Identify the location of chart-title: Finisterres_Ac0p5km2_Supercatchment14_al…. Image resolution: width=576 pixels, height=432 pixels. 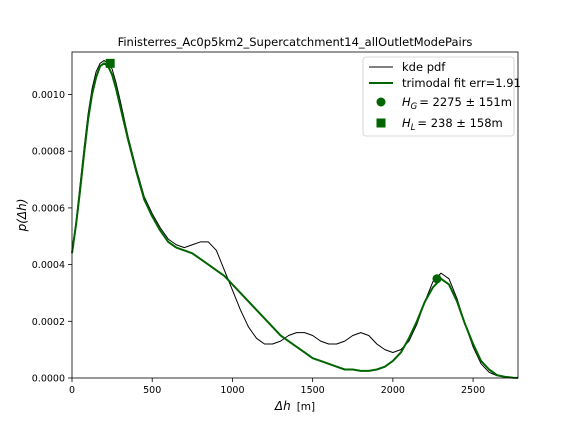
(295, 42).